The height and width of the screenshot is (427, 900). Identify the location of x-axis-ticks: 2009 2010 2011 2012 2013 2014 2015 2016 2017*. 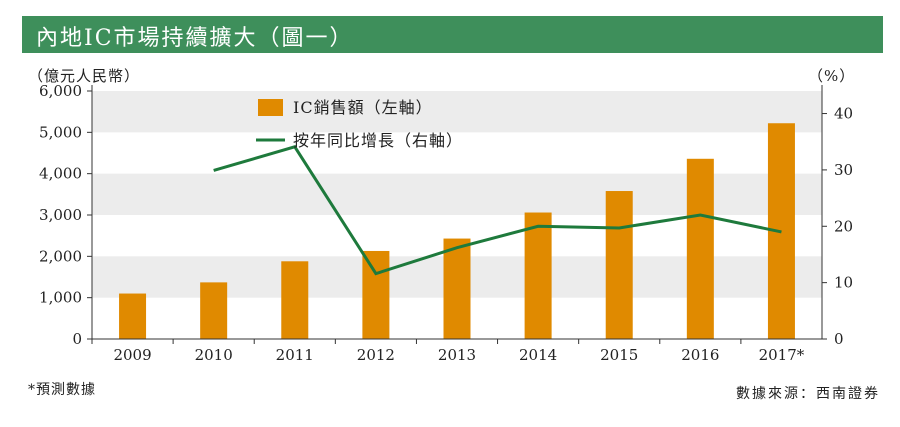
(448, 351).